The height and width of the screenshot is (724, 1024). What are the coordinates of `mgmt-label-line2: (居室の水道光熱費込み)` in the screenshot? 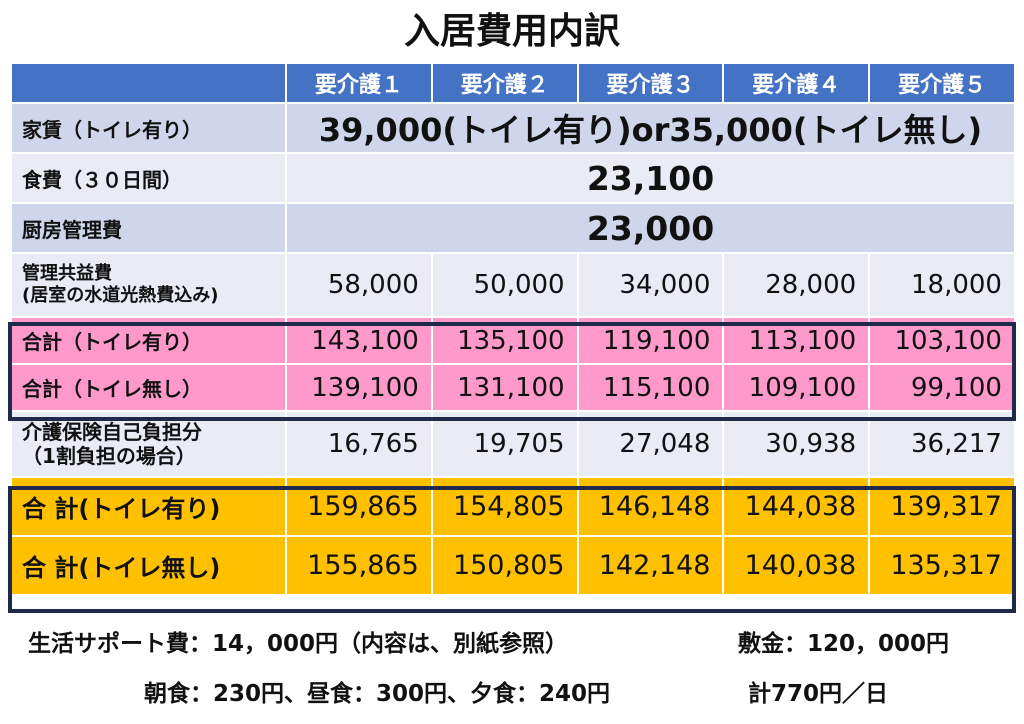 It's located at (120, 295).